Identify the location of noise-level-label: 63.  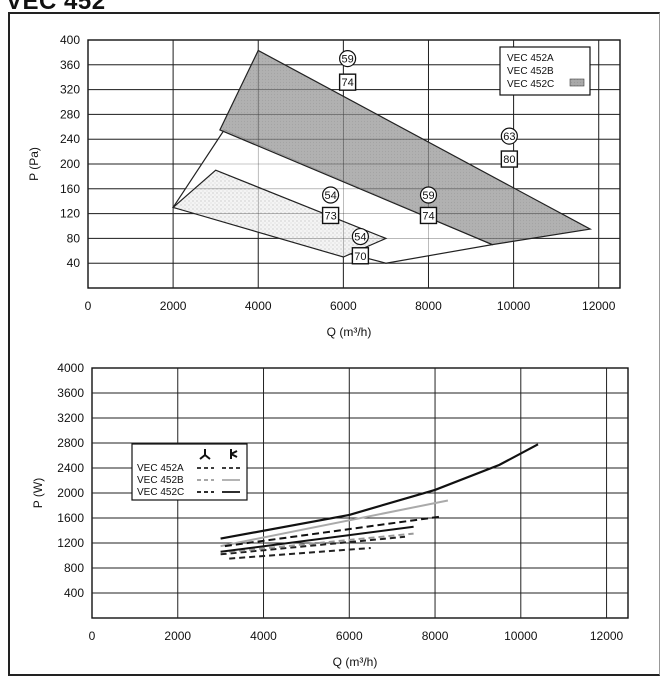
(509, 137).